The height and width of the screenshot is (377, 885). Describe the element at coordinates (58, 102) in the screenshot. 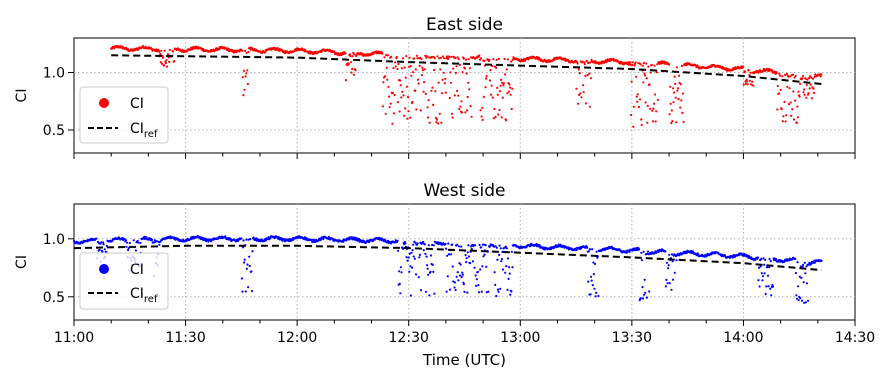

I see `y-ticks: 0.5 1.0` at that location.